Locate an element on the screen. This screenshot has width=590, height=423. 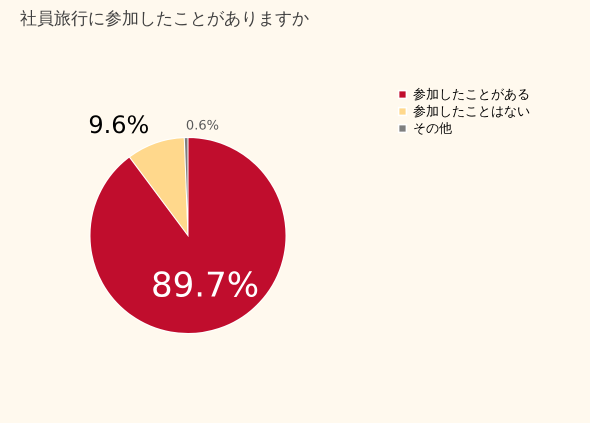
legend-label: 参加したことはない is located at coordinates (471, 112).